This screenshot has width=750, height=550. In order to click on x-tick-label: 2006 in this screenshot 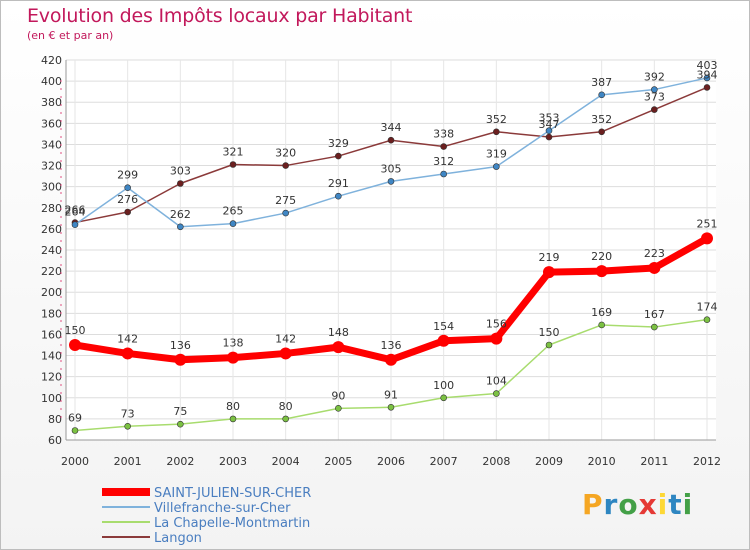, I will do `click(391, 461)`.